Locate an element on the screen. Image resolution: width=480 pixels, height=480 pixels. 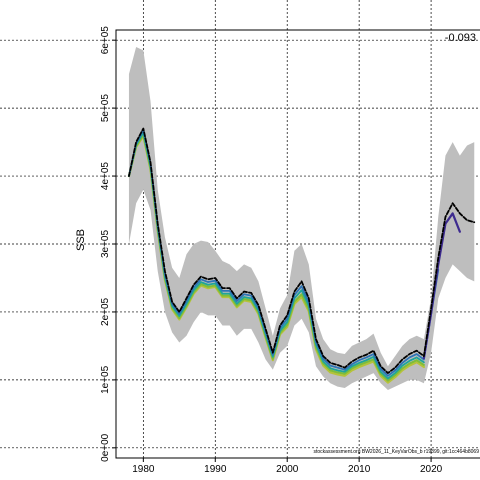
y-tick-label: 3e+05 is located at coordinates (105, 244).